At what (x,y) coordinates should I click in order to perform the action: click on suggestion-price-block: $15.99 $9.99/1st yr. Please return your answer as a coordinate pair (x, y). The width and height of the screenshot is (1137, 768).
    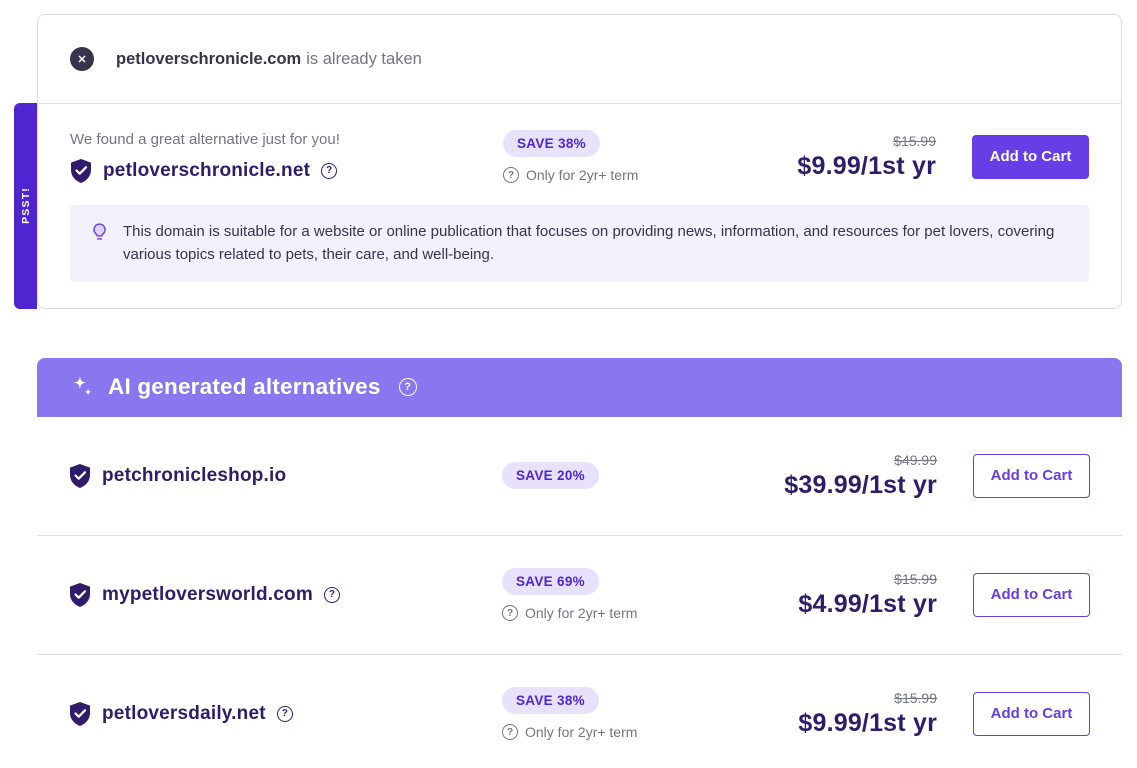
    Looking at the image, I should click on (857, 157).